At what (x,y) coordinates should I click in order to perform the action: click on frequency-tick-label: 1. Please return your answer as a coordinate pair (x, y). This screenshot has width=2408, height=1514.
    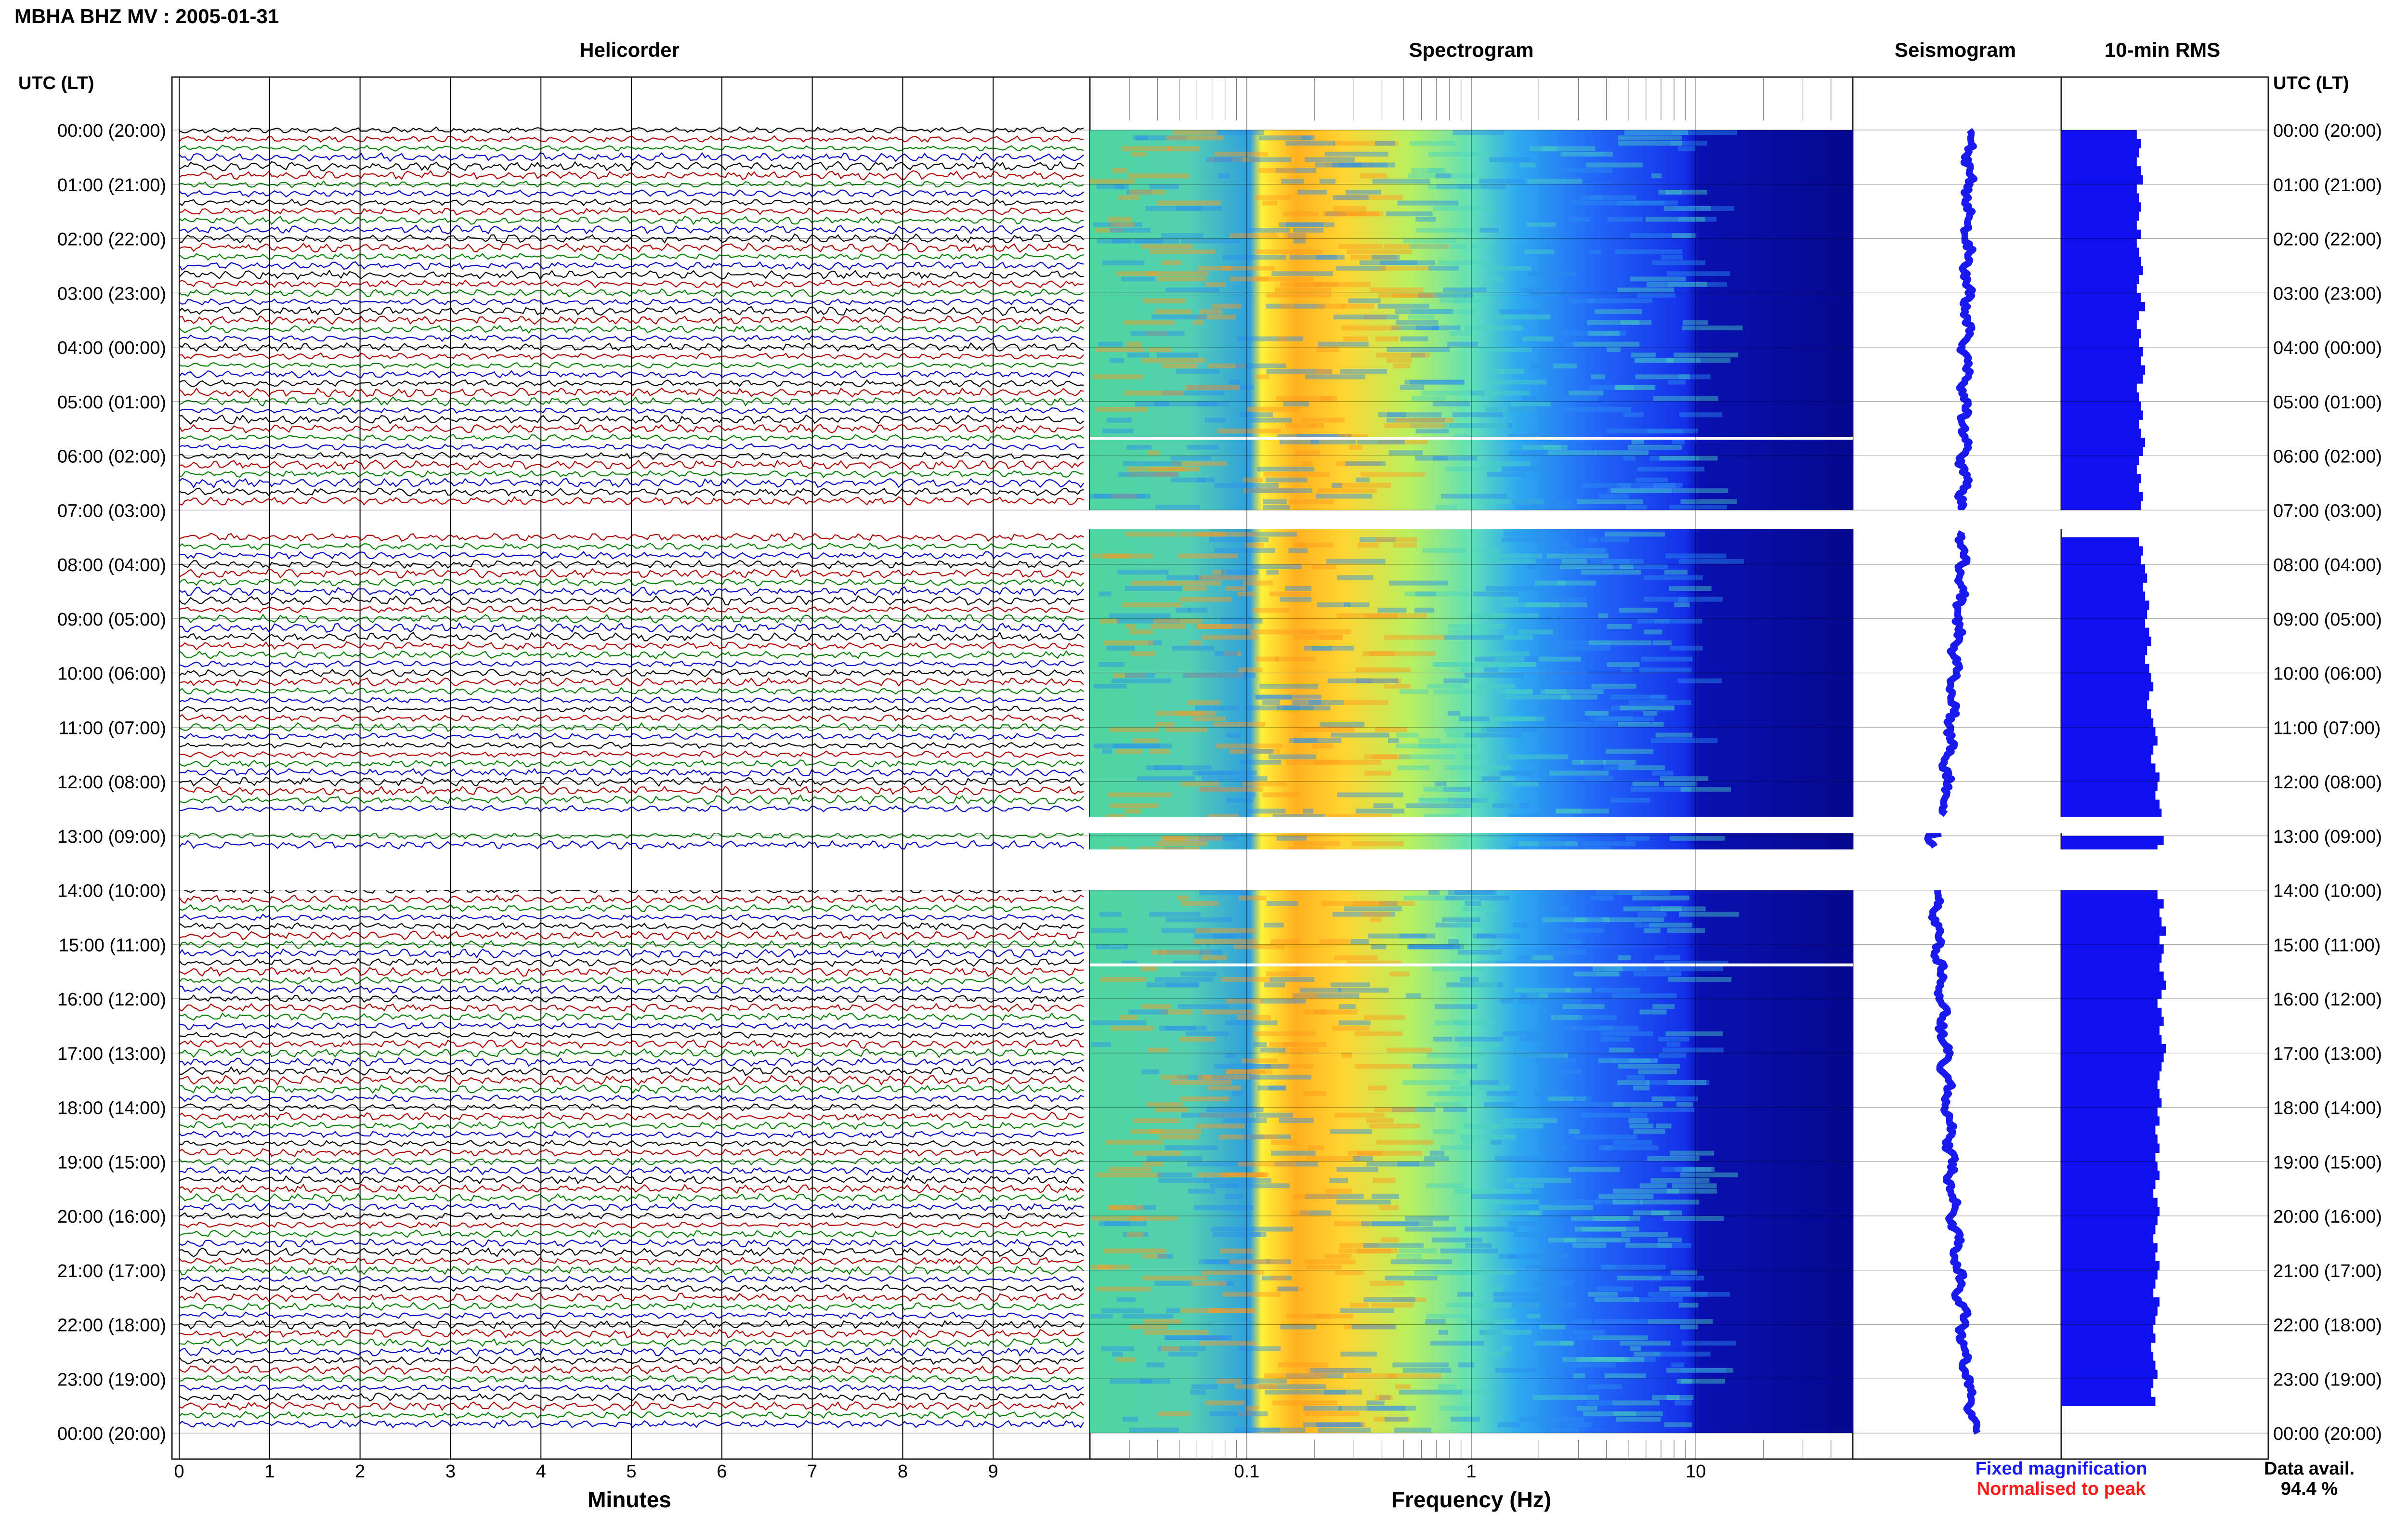
    Looking at the image, I should click on (1471, 1472).